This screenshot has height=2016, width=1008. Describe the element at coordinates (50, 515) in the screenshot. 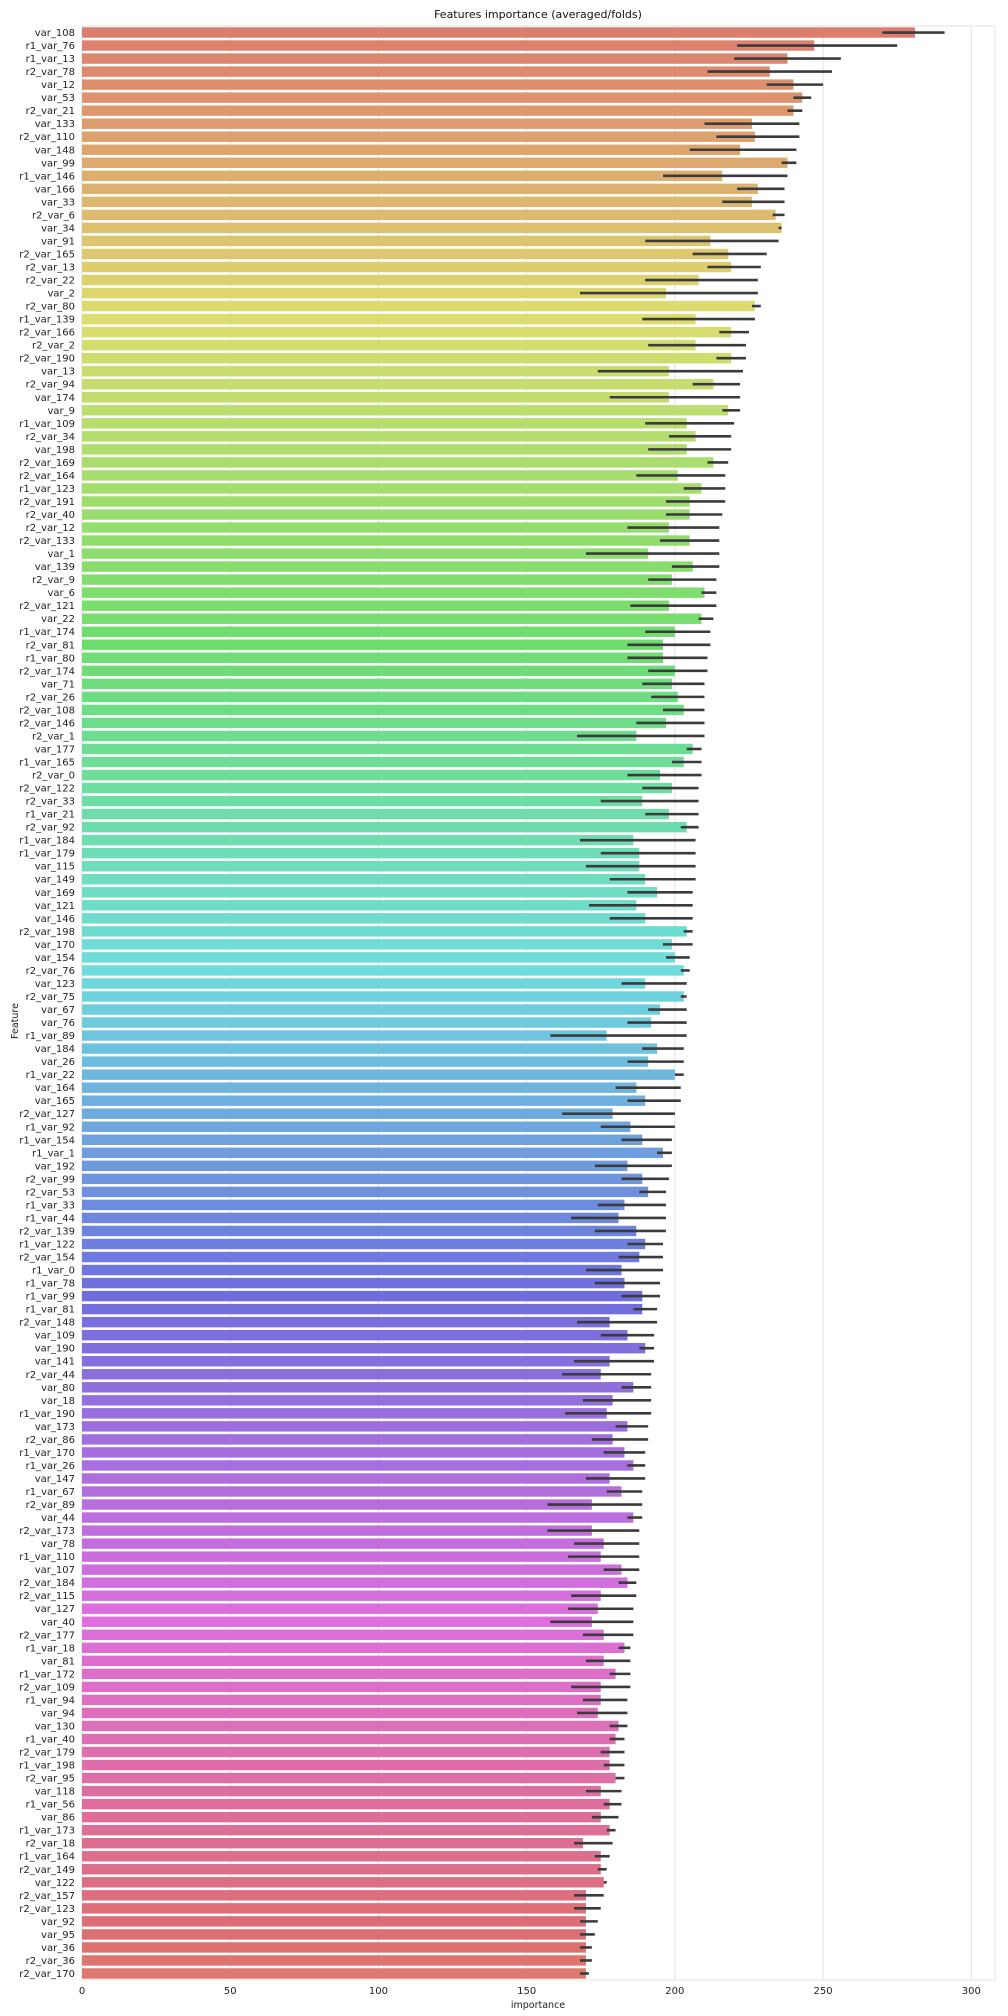

I see `y-tick-label: r2_var_40` at that location.